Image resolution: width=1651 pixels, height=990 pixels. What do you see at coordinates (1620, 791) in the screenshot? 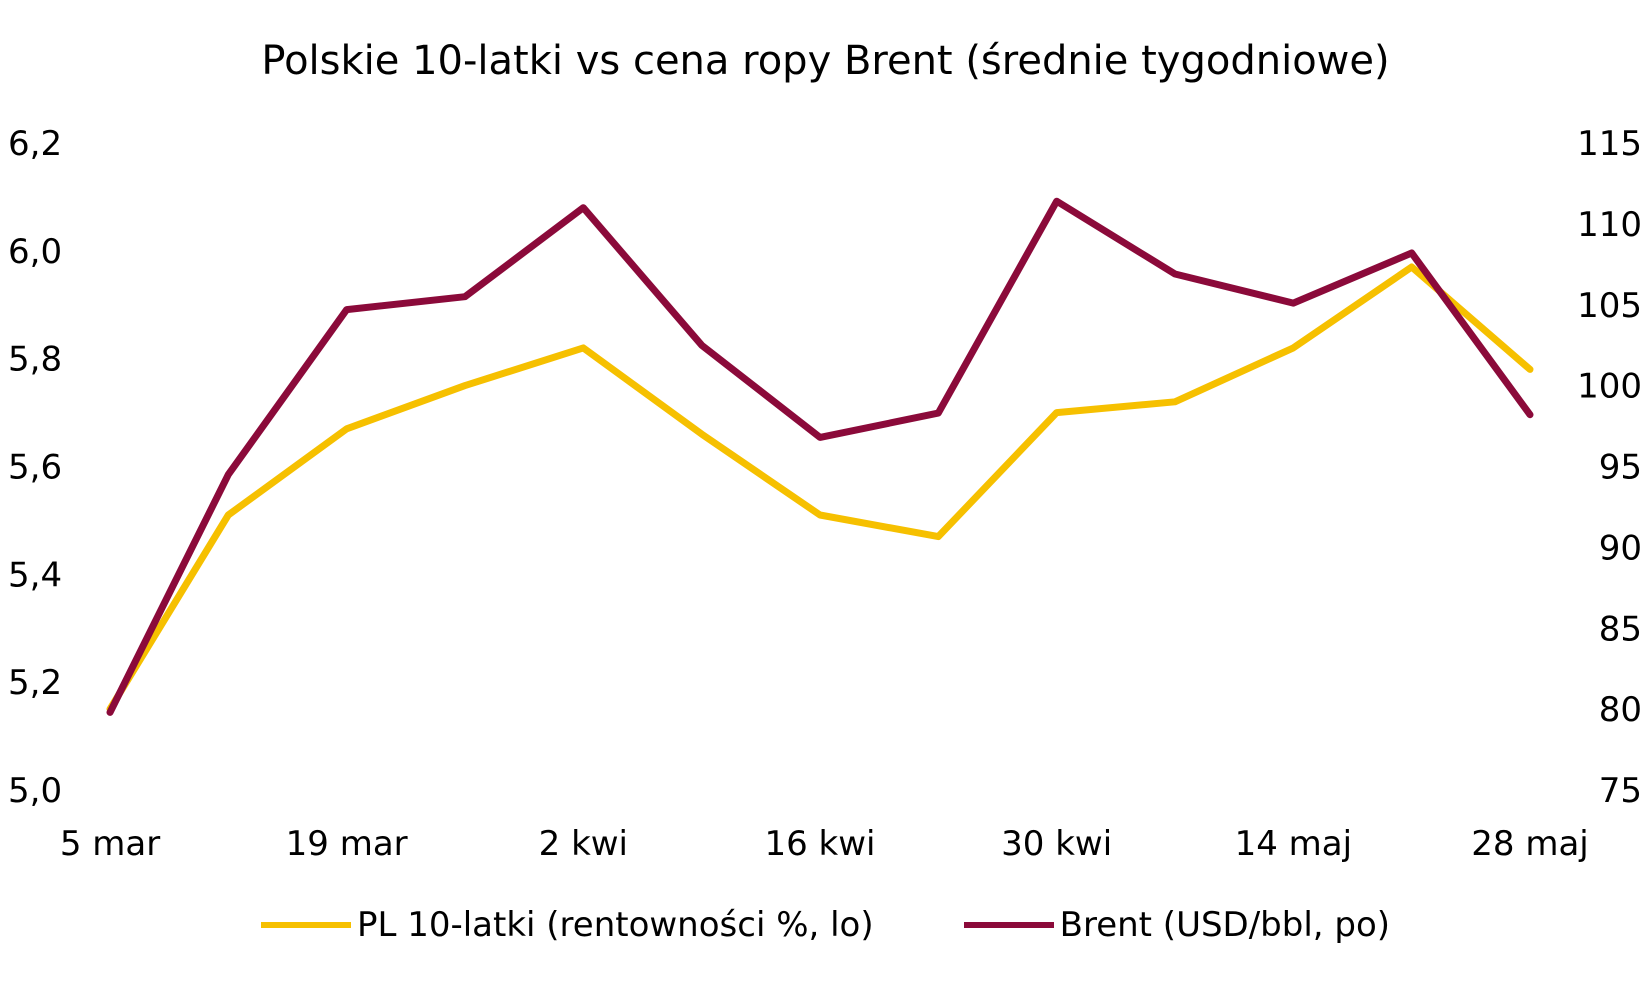
I see `y-right-tick-label: 75` at bounding box center [1620, 791].